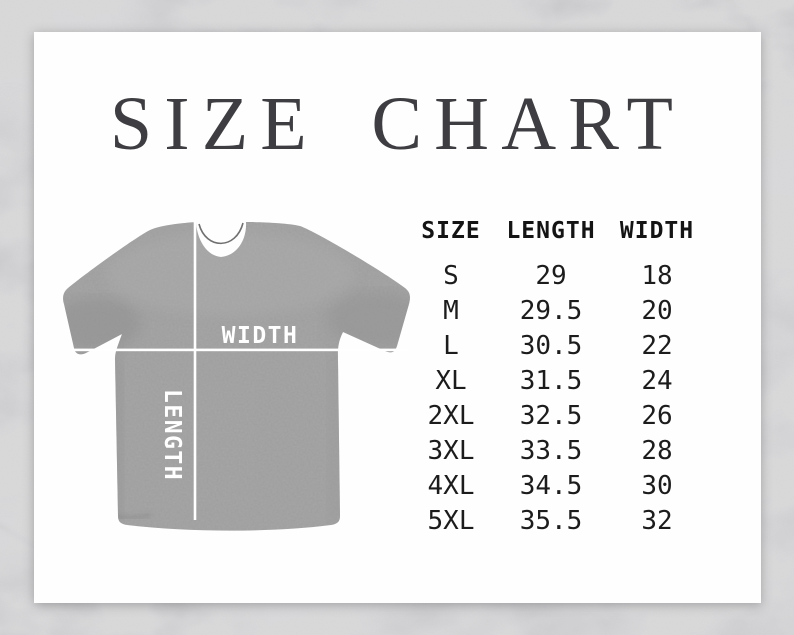 The height and width of the screenshot is (635, 794). I want to click on size-cell: 5XL, so click(451, 520).